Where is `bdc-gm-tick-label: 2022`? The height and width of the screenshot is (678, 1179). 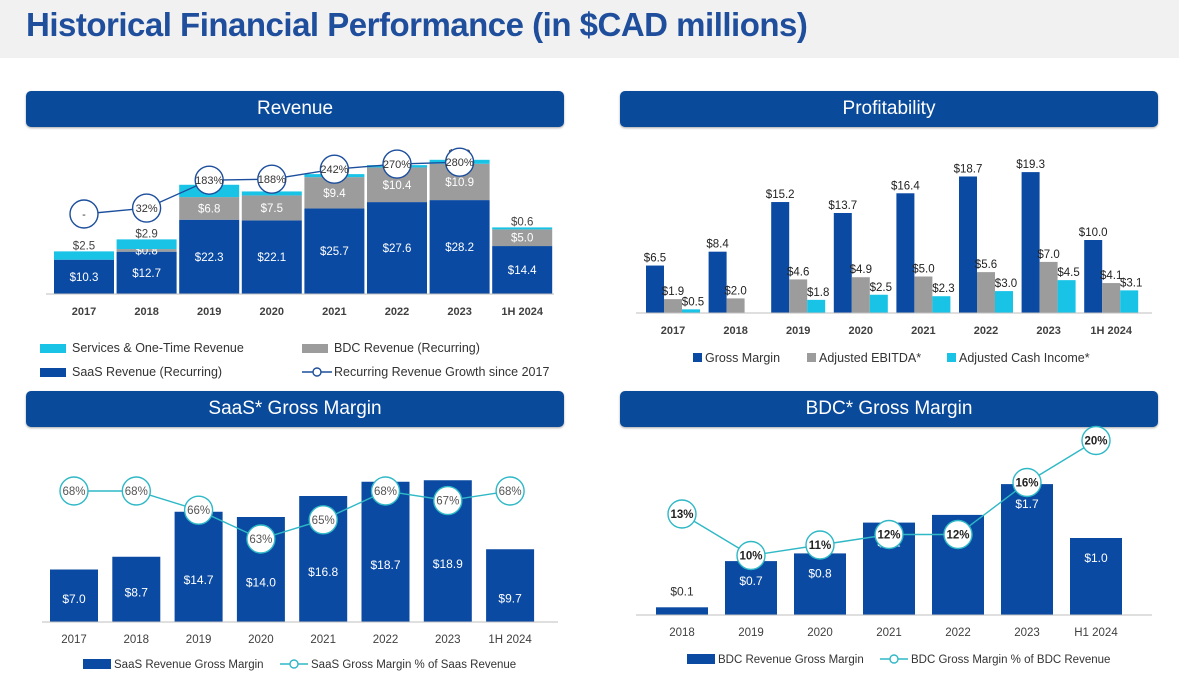 bdc-gm-tick-label: 2022 is located at coordinates (958, 633).